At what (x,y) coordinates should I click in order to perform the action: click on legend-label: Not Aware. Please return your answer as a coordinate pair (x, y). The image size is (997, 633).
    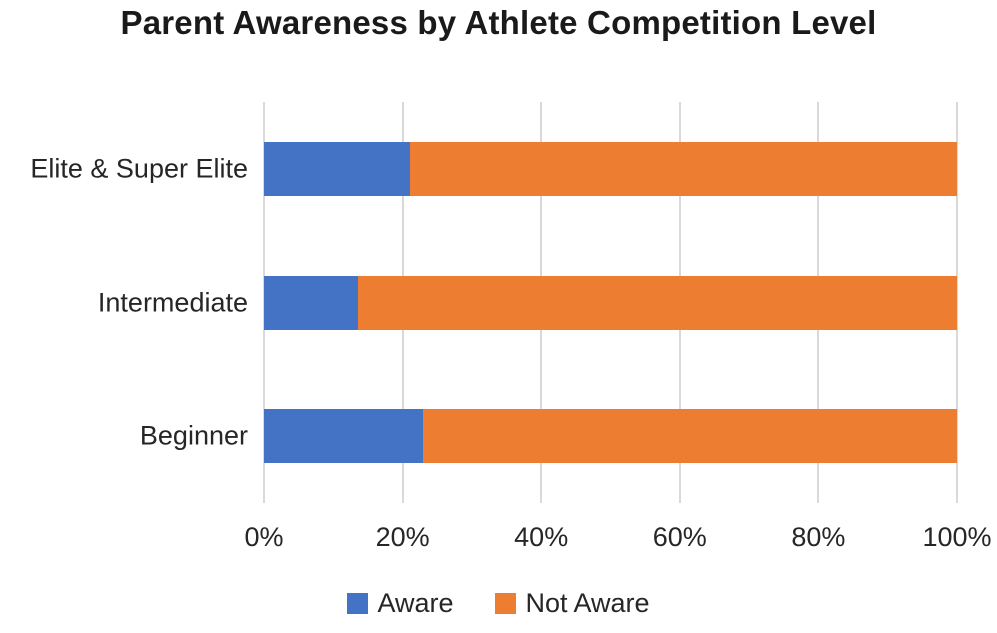
    Looking at the image, I should click on (587, 603).